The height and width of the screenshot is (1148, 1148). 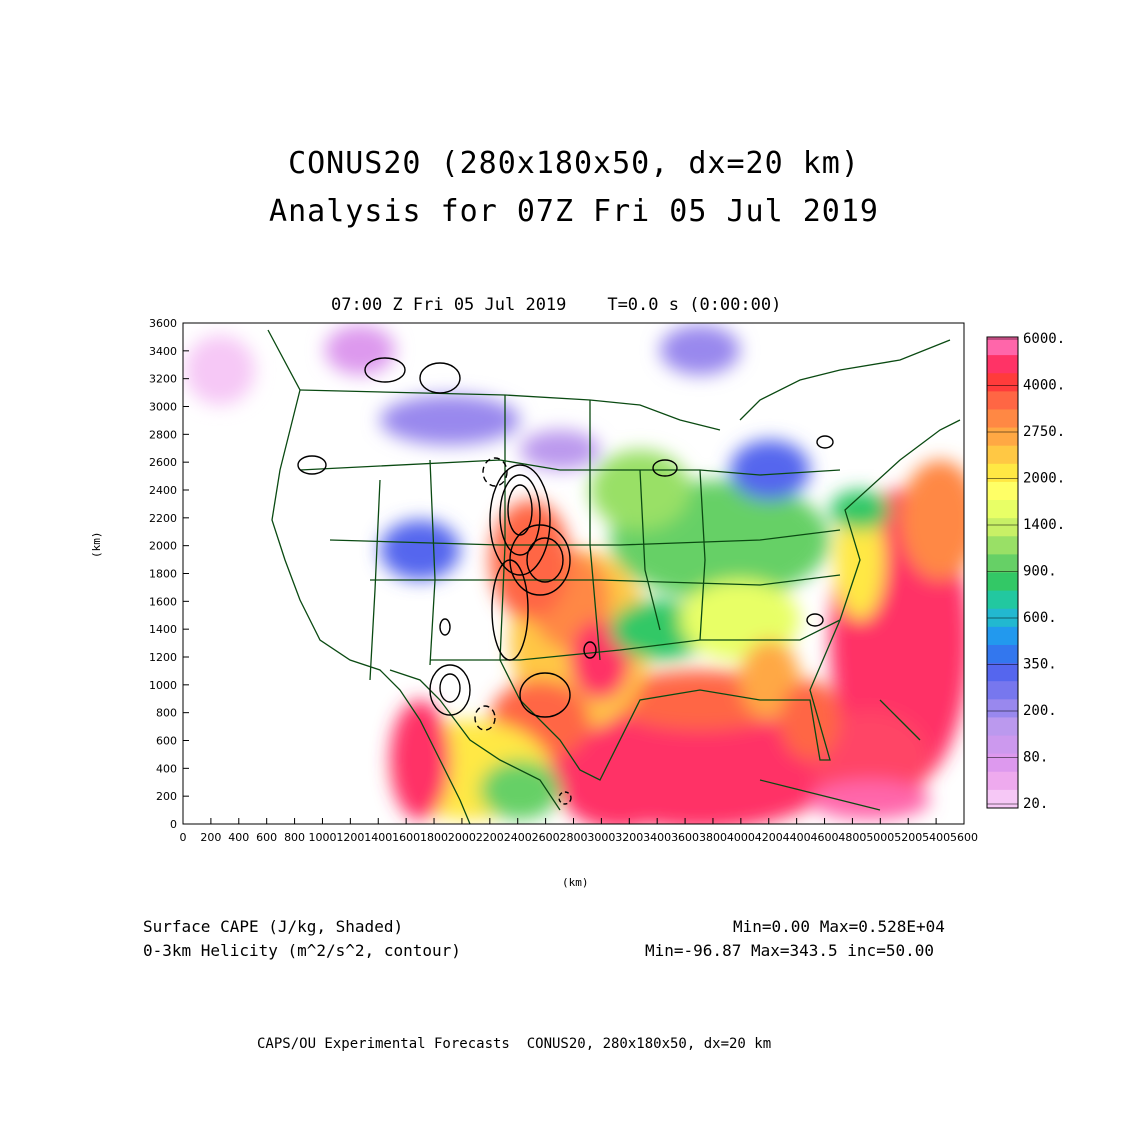 What do you see at coordinates (601, 837) in the screenshot?
I see `x-tick-label: 3000` at bounding box center [601, 837].